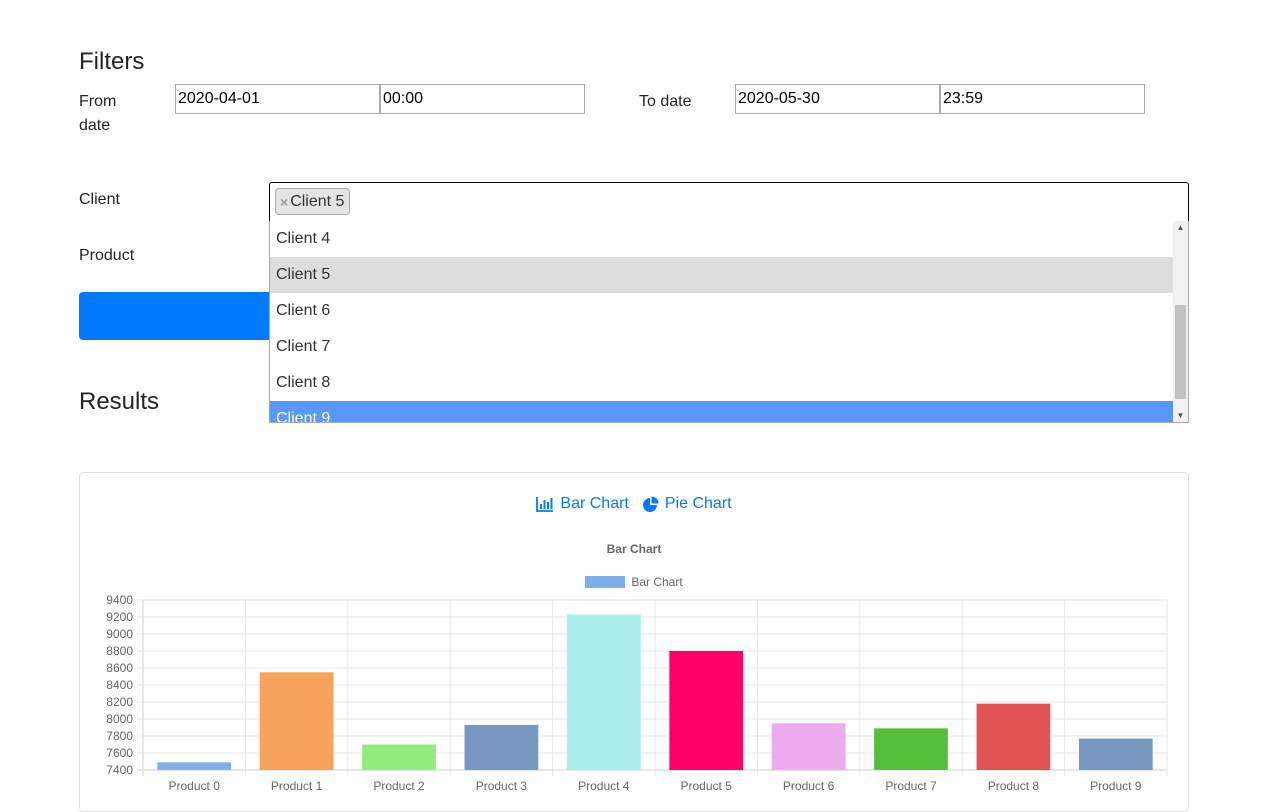 This screenshot has width=1266, height=812. I want to click on dropdown-option-highlighted: Client 9, so click(721, 411).